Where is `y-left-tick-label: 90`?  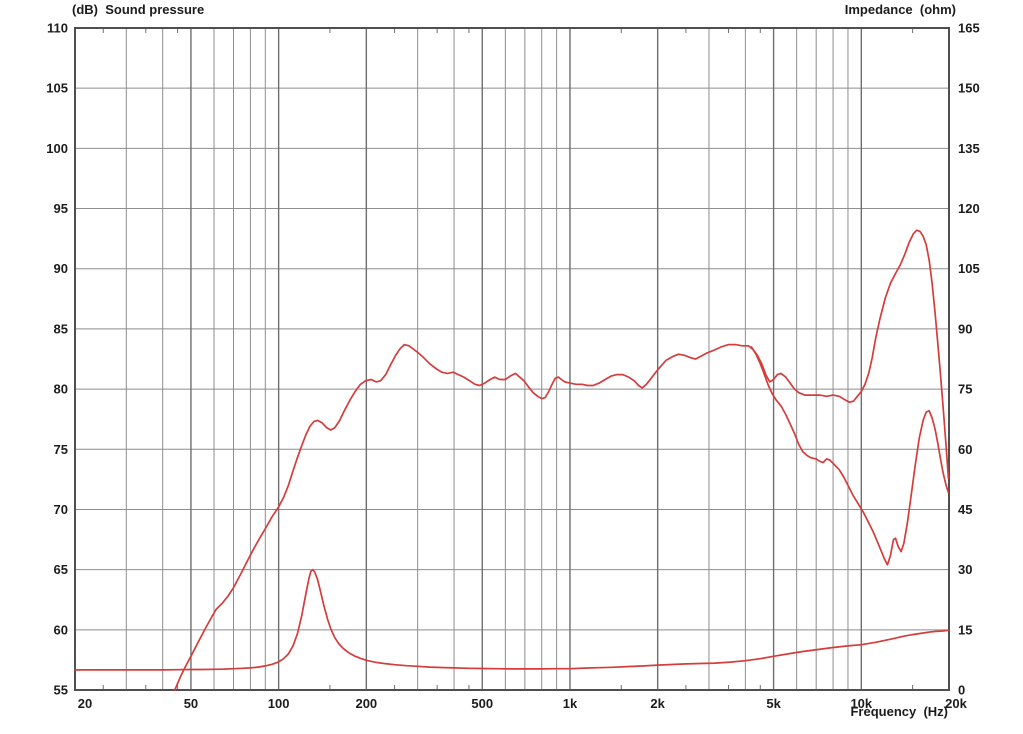
y-left-tick-label: 90 is located at coordinates (61, 268).